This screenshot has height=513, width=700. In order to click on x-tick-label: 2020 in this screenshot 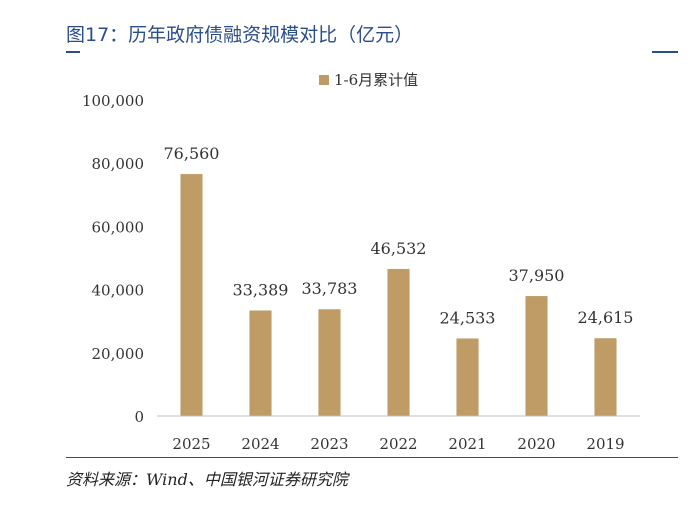, I will do `click(536, 444)`.